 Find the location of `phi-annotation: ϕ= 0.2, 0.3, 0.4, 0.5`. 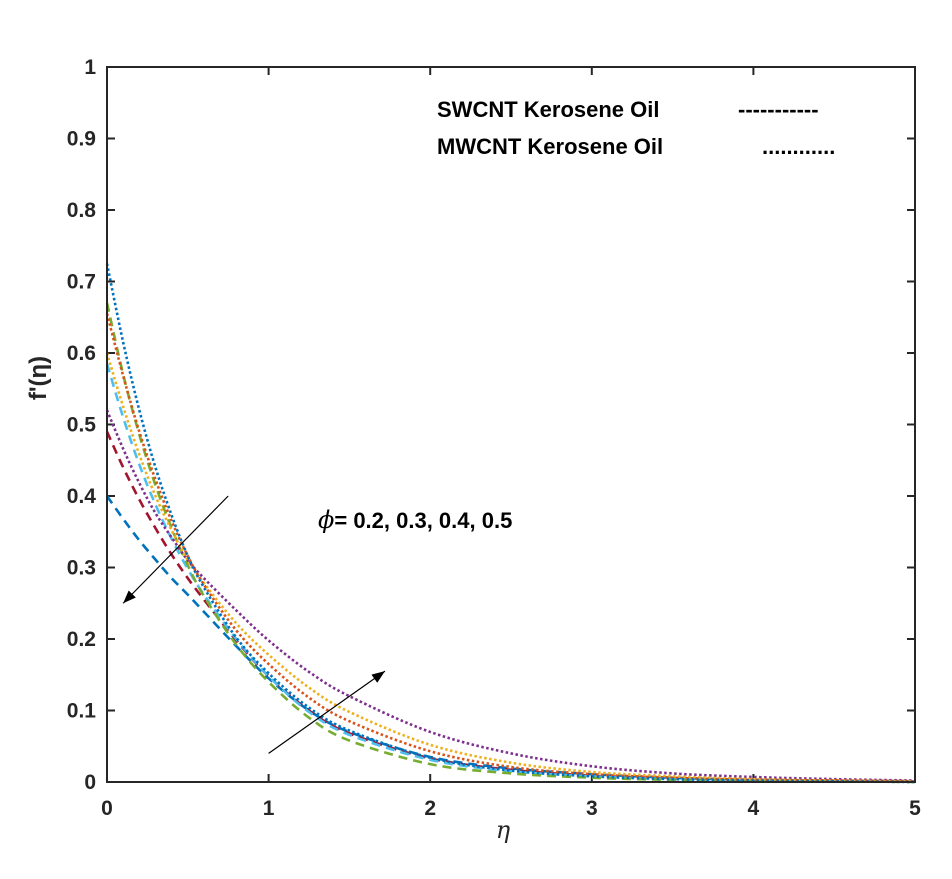

phi-annotation: ϕ= 0.2, 0.3, 0.4, 0.5 is located at coordinates (415, 520).